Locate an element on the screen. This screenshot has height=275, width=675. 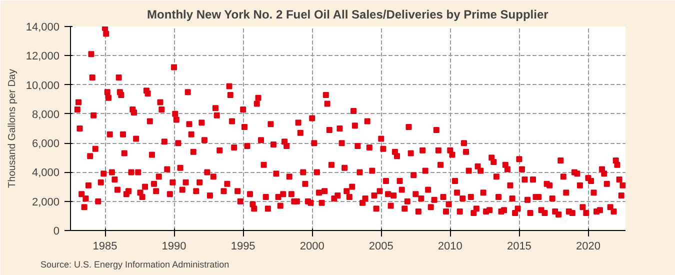
x-tick-label: 2010 is located at coordinates (450, 246).